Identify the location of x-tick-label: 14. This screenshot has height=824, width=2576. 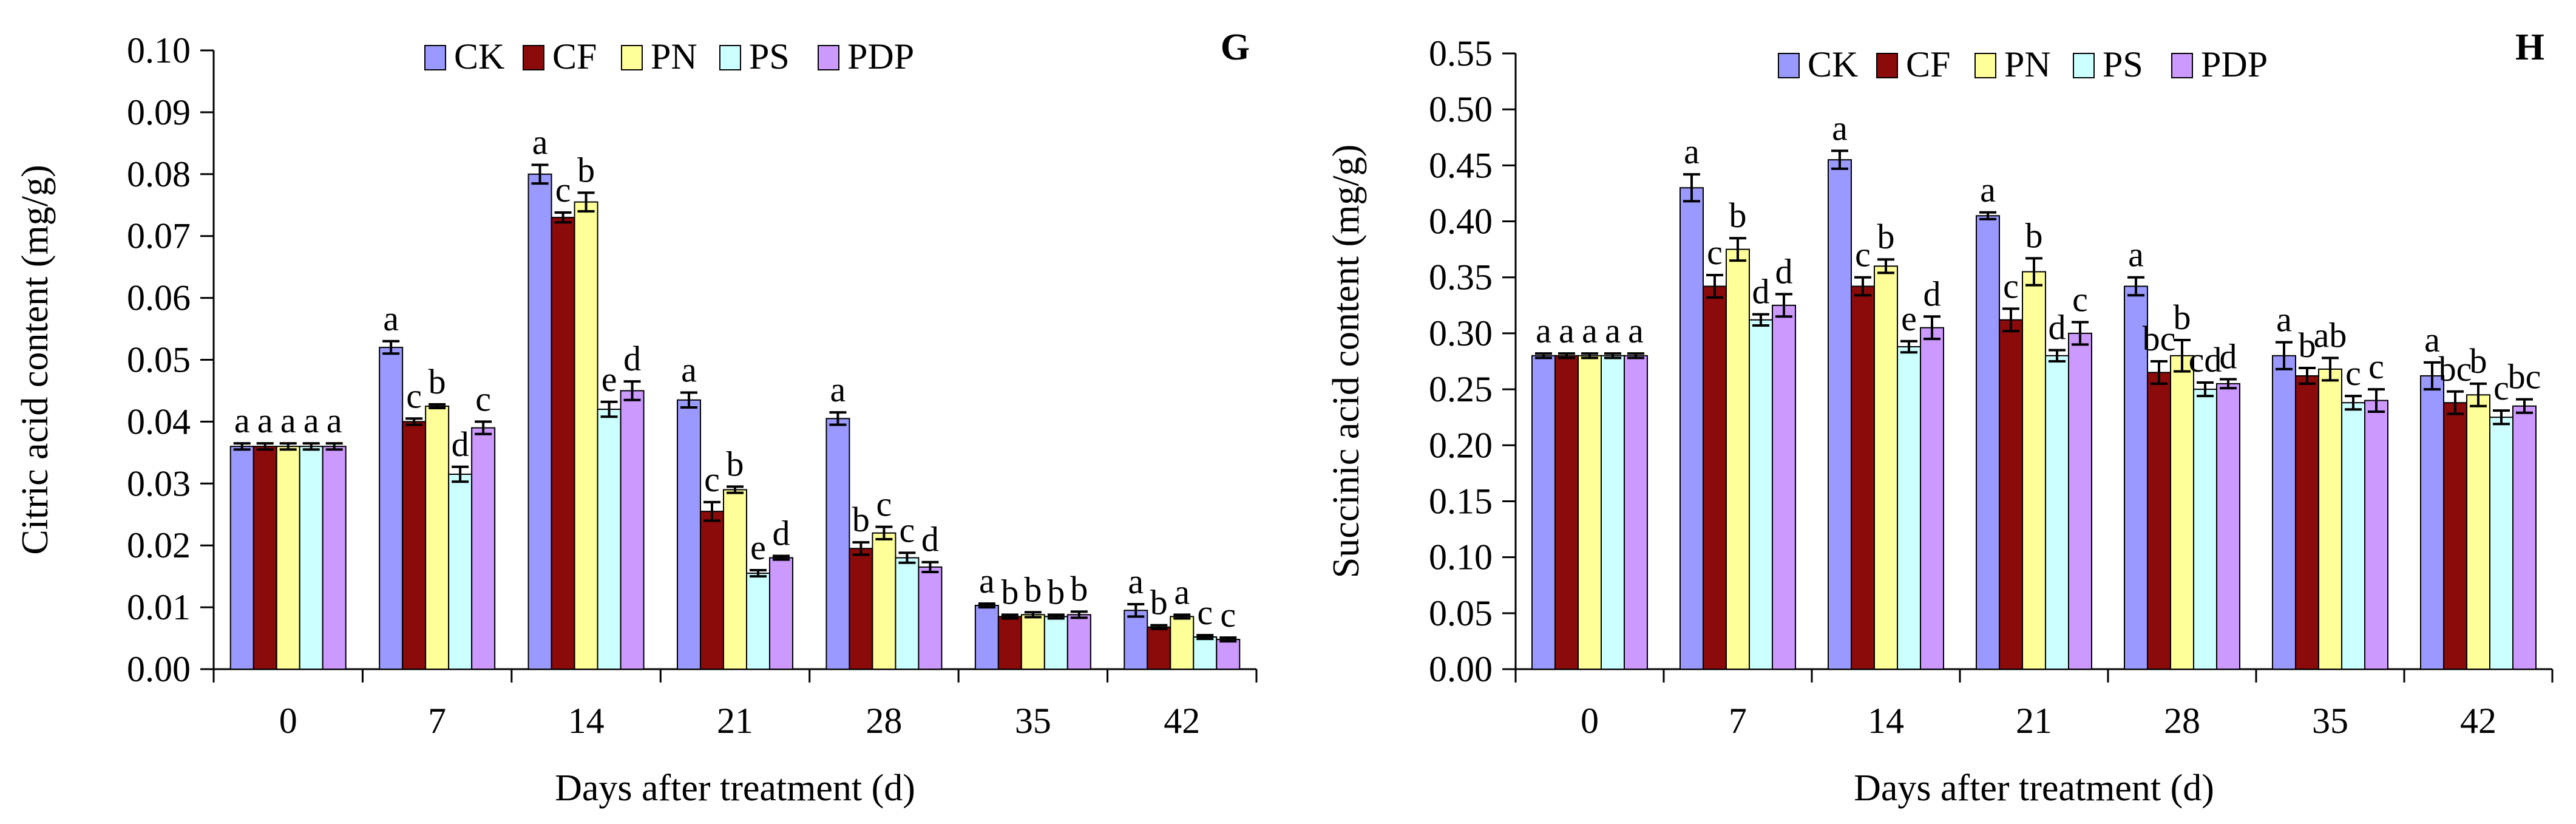
(1886, 721).